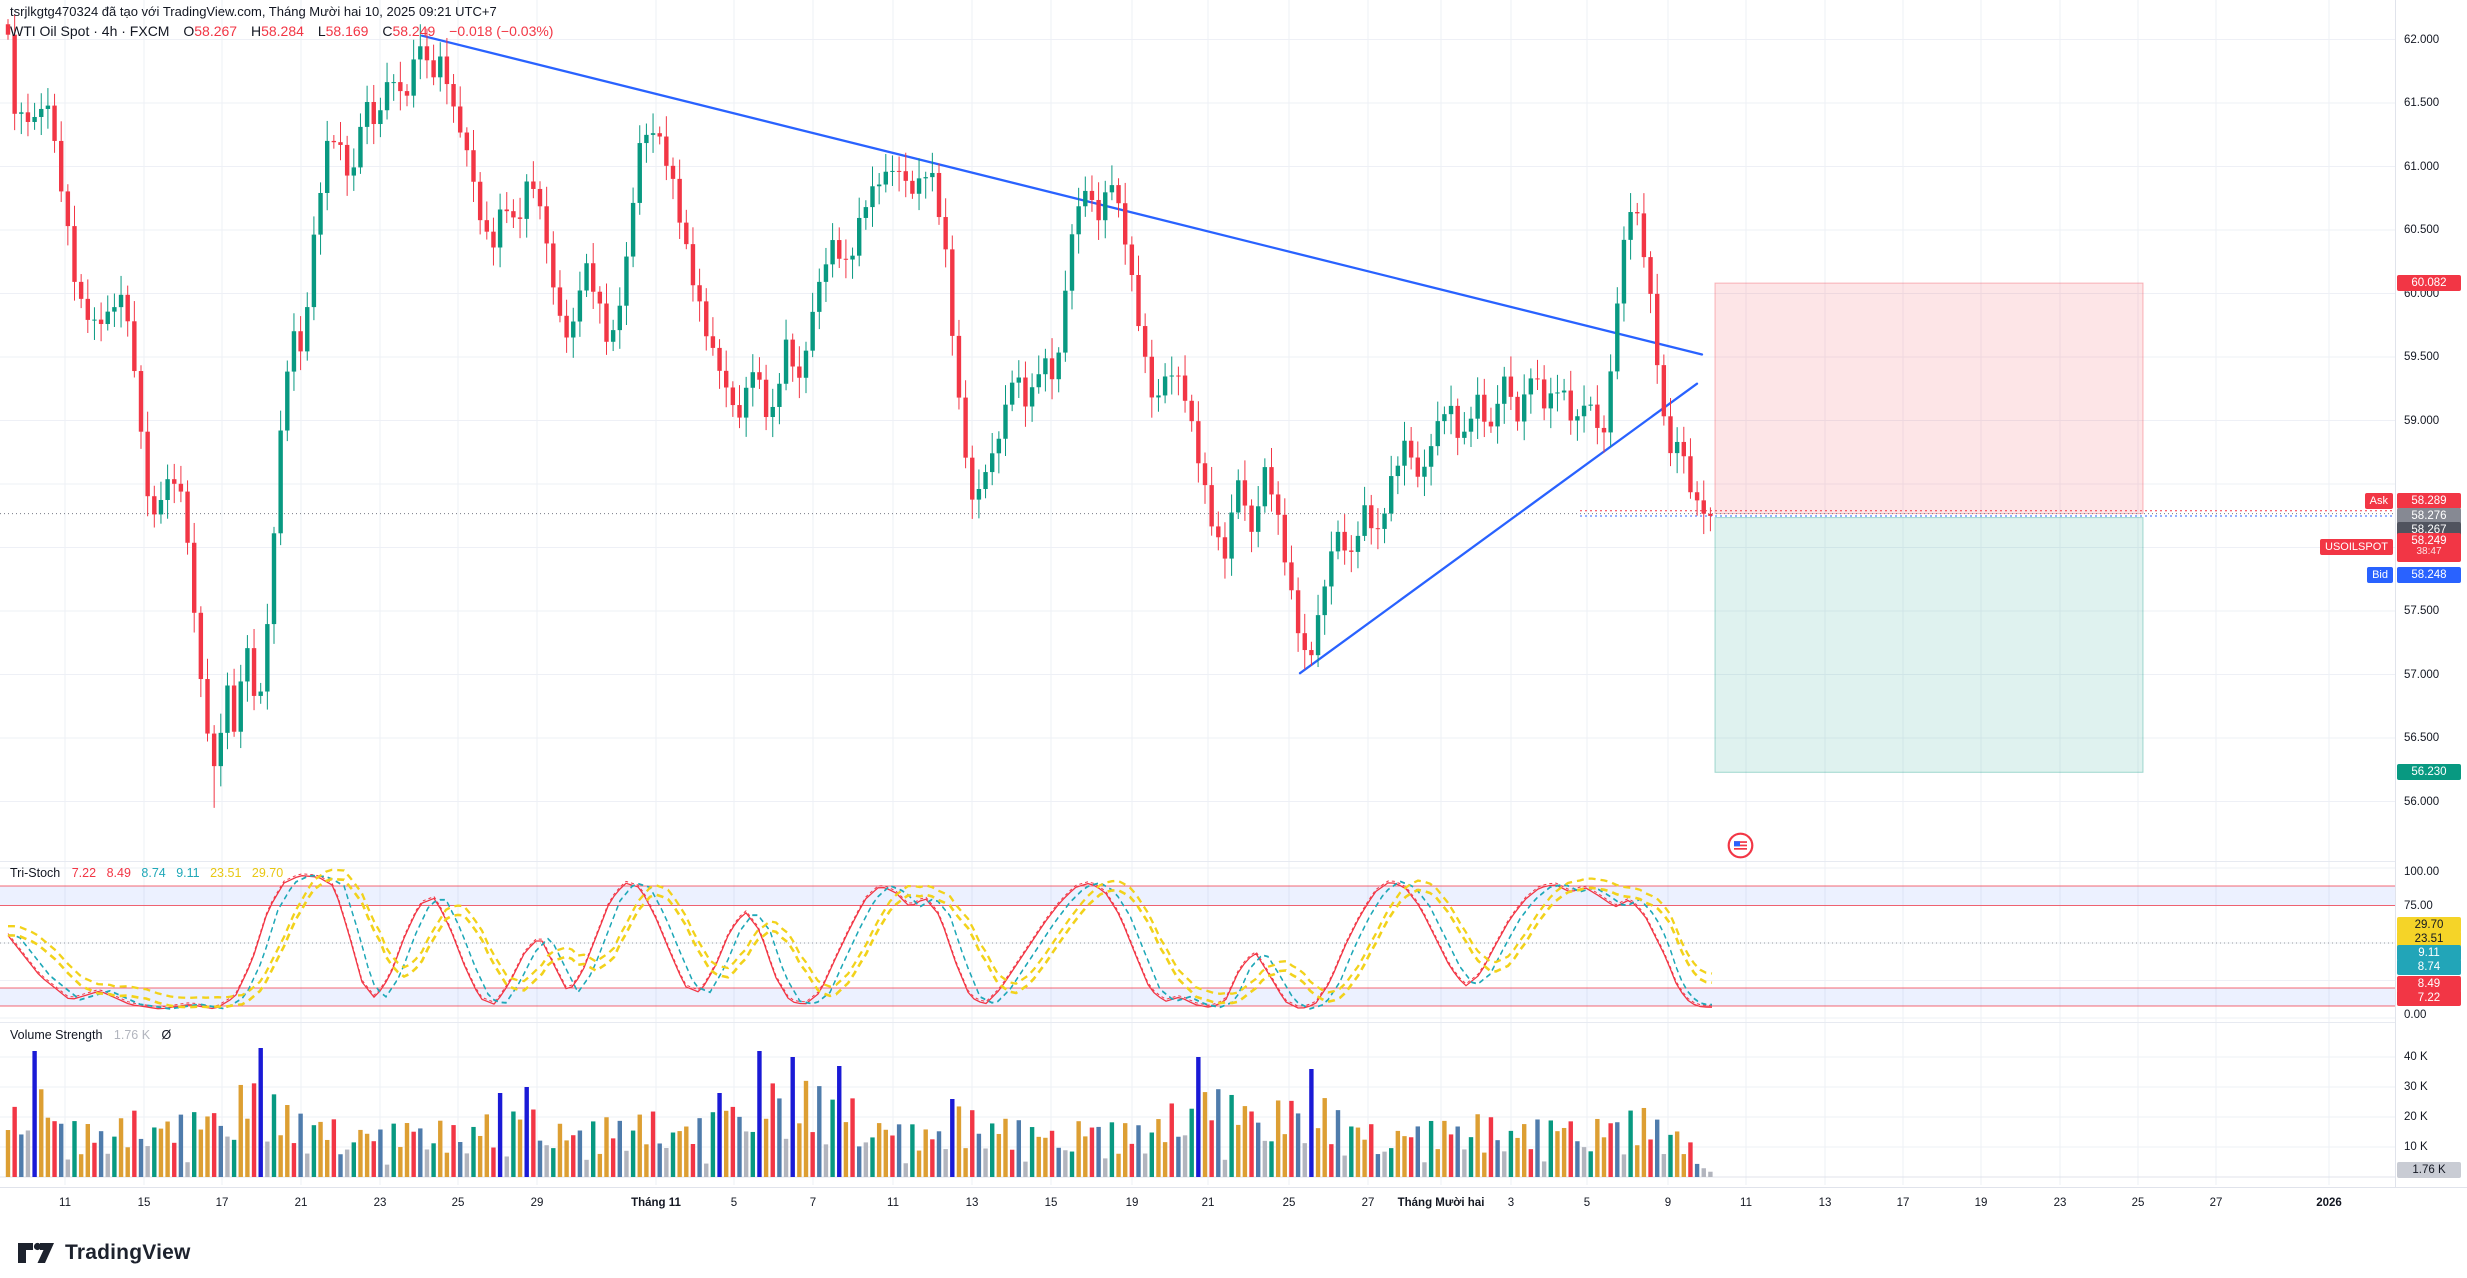  Describe the element at coordinates (2429, 516) in the screenshot. I see `prev-price-label: 58.276` at that location.